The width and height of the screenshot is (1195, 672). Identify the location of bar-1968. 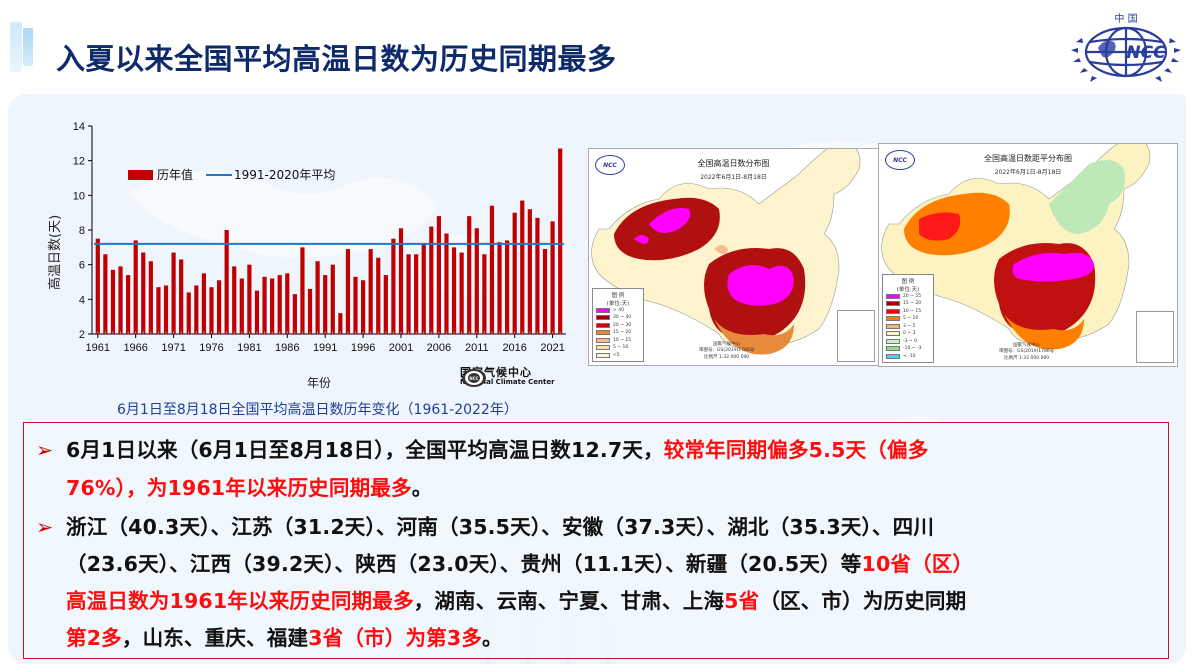
(150, 297).